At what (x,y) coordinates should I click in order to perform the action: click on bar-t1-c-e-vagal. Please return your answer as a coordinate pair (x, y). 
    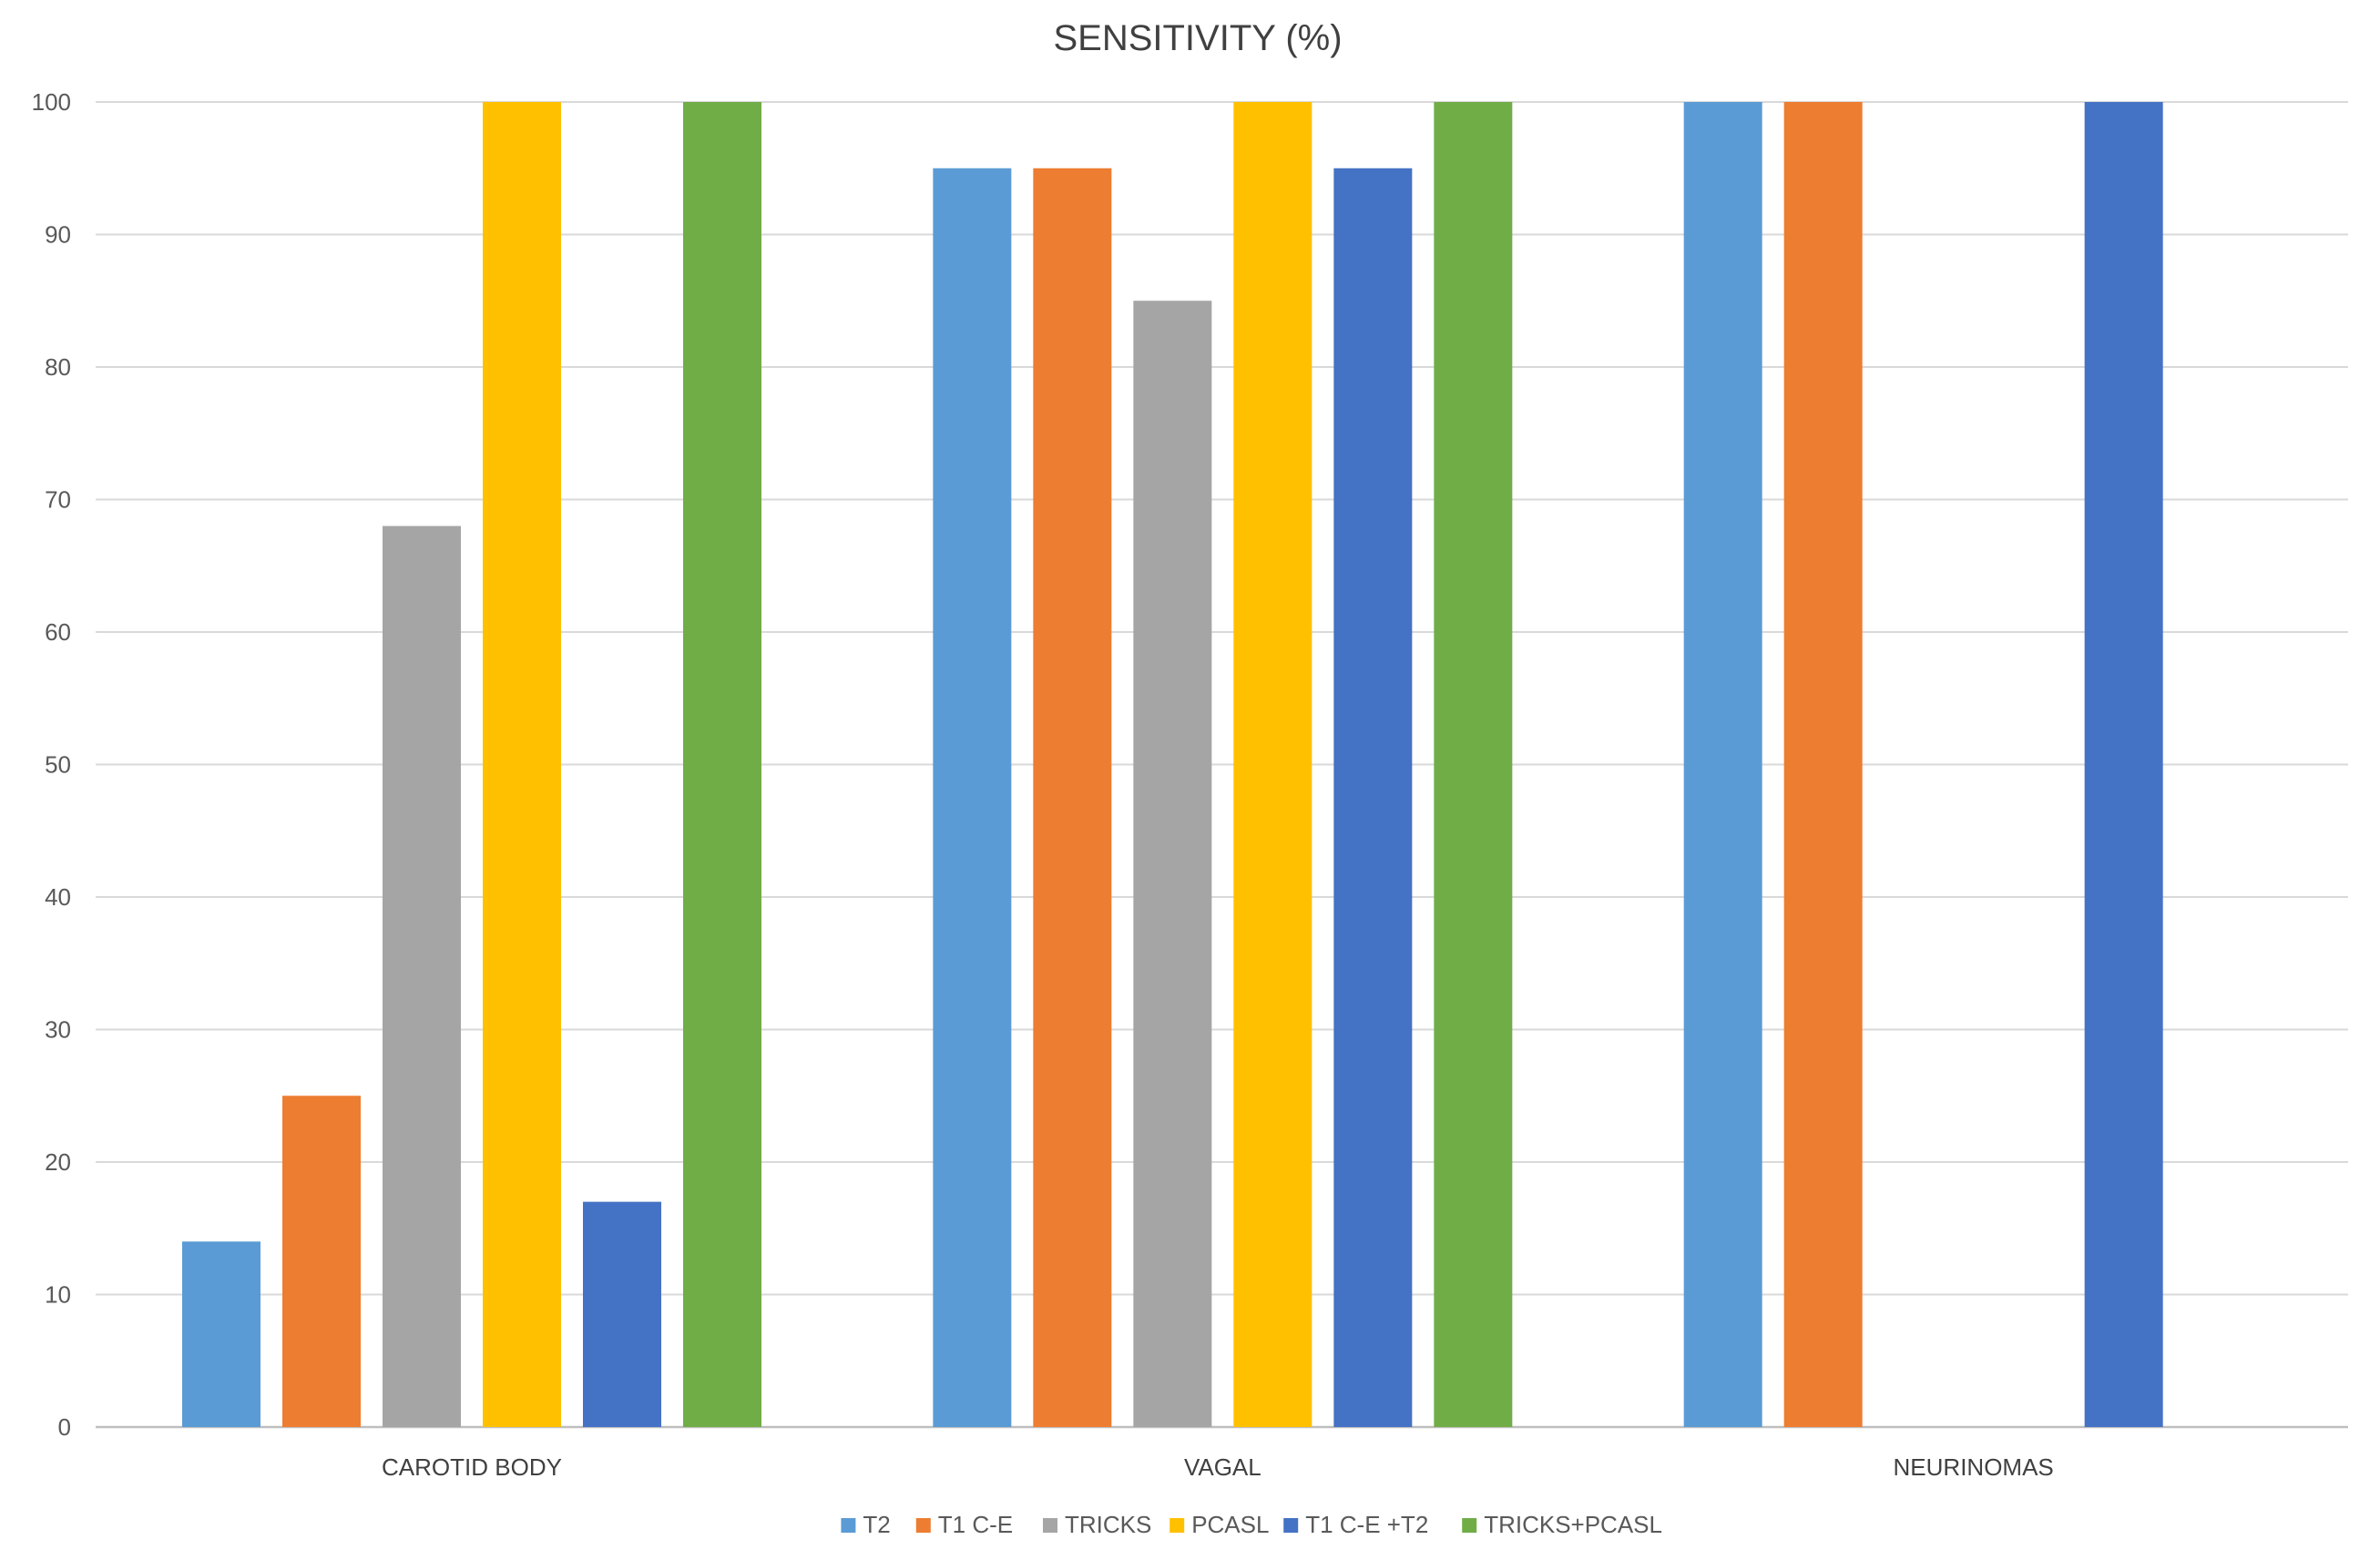
    Looking at the image, I should click on (1072, 797).